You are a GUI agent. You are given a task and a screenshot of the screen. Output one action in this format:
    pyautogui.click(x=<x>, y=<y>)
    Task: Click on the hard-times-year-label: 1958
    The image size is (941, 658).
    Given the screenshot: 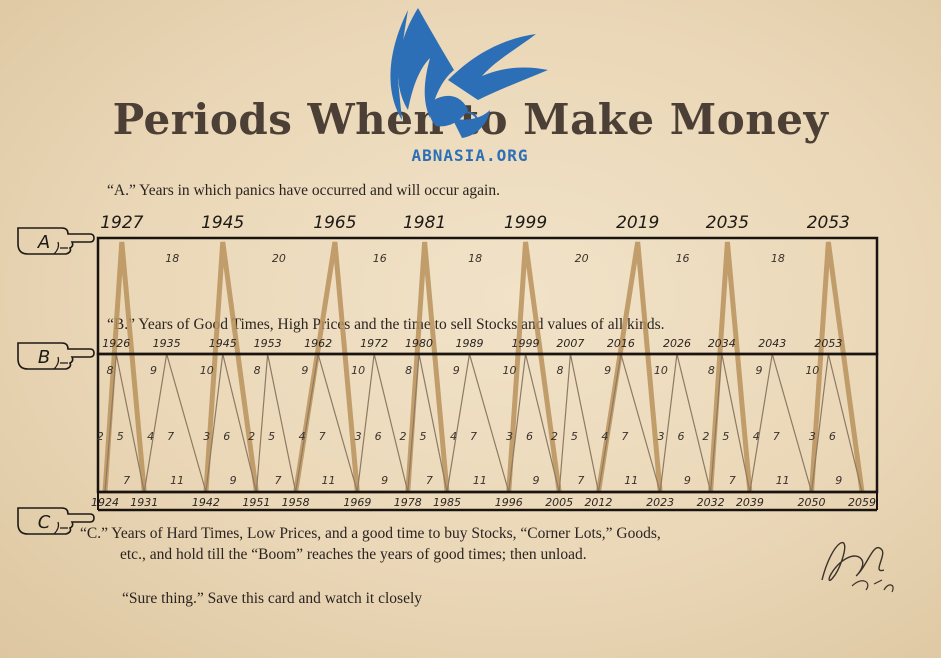 What is the action you would take?
    pyautogui.click(x=296, y=502)
    